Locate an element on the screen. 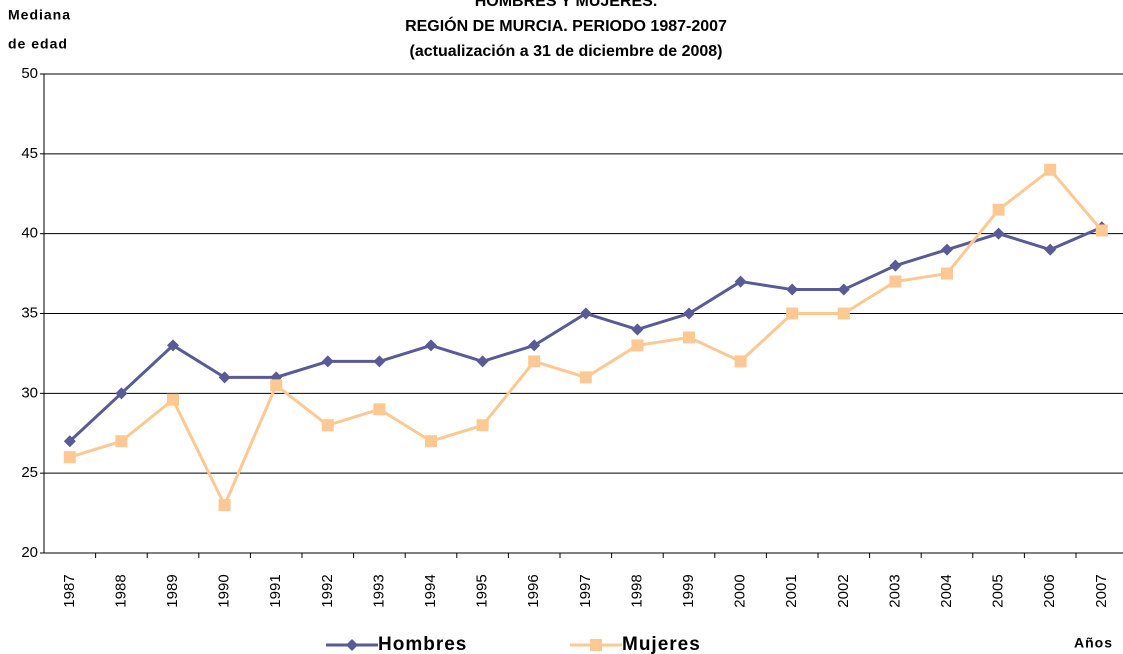  x-tick-label: 2002 is located at coordinates (843, 590).